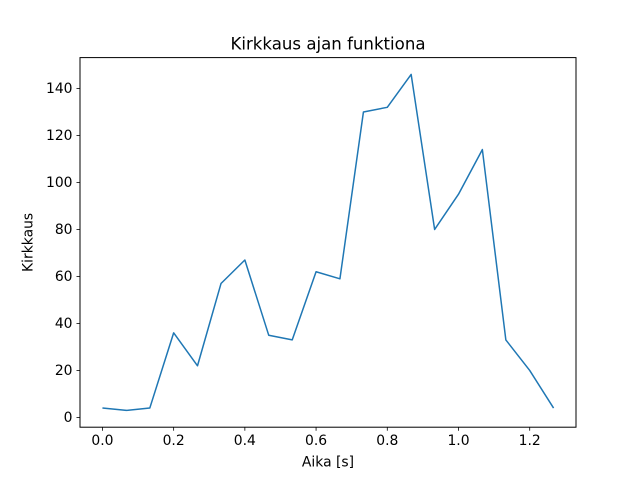 This screenshot has width=640, height=480. I want to click on y-tick-label: 60, so click(64, 277).